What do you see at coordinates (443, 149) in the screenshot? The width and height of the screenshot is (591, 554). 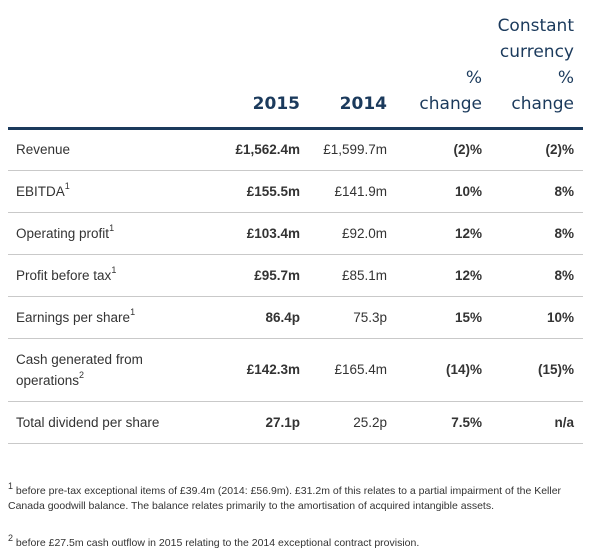 I see `value-pct-change: (2)%` at bounding box center [443, 149].